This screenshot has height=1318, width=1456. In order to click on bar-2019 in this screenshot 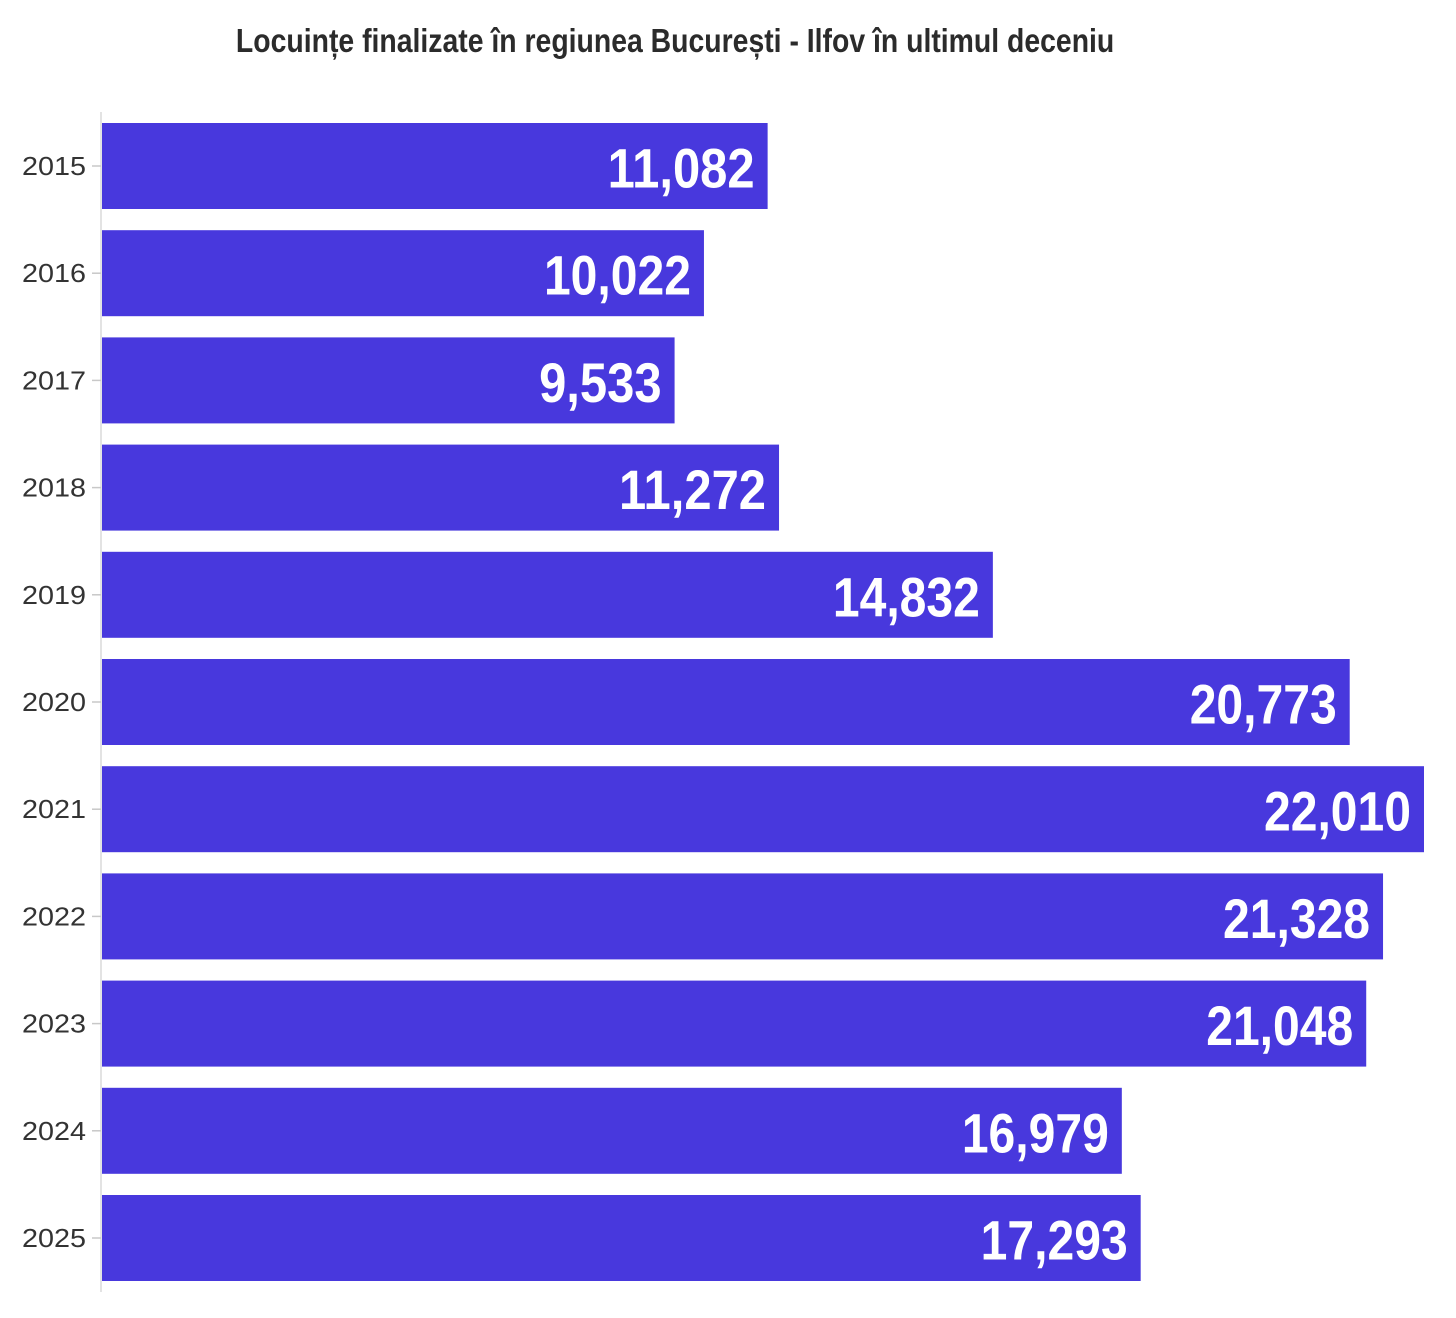, I will do `click(547, 594)`.